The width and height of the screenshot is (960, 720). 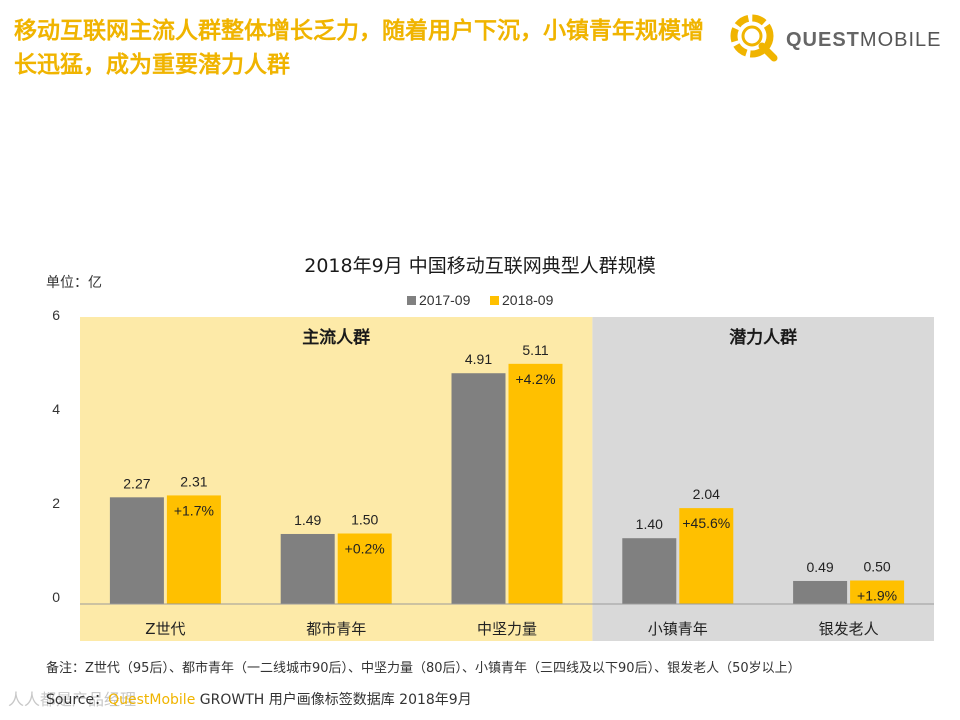 I want to click on value-label-2017: 1.40, so click(x=649, y=524).